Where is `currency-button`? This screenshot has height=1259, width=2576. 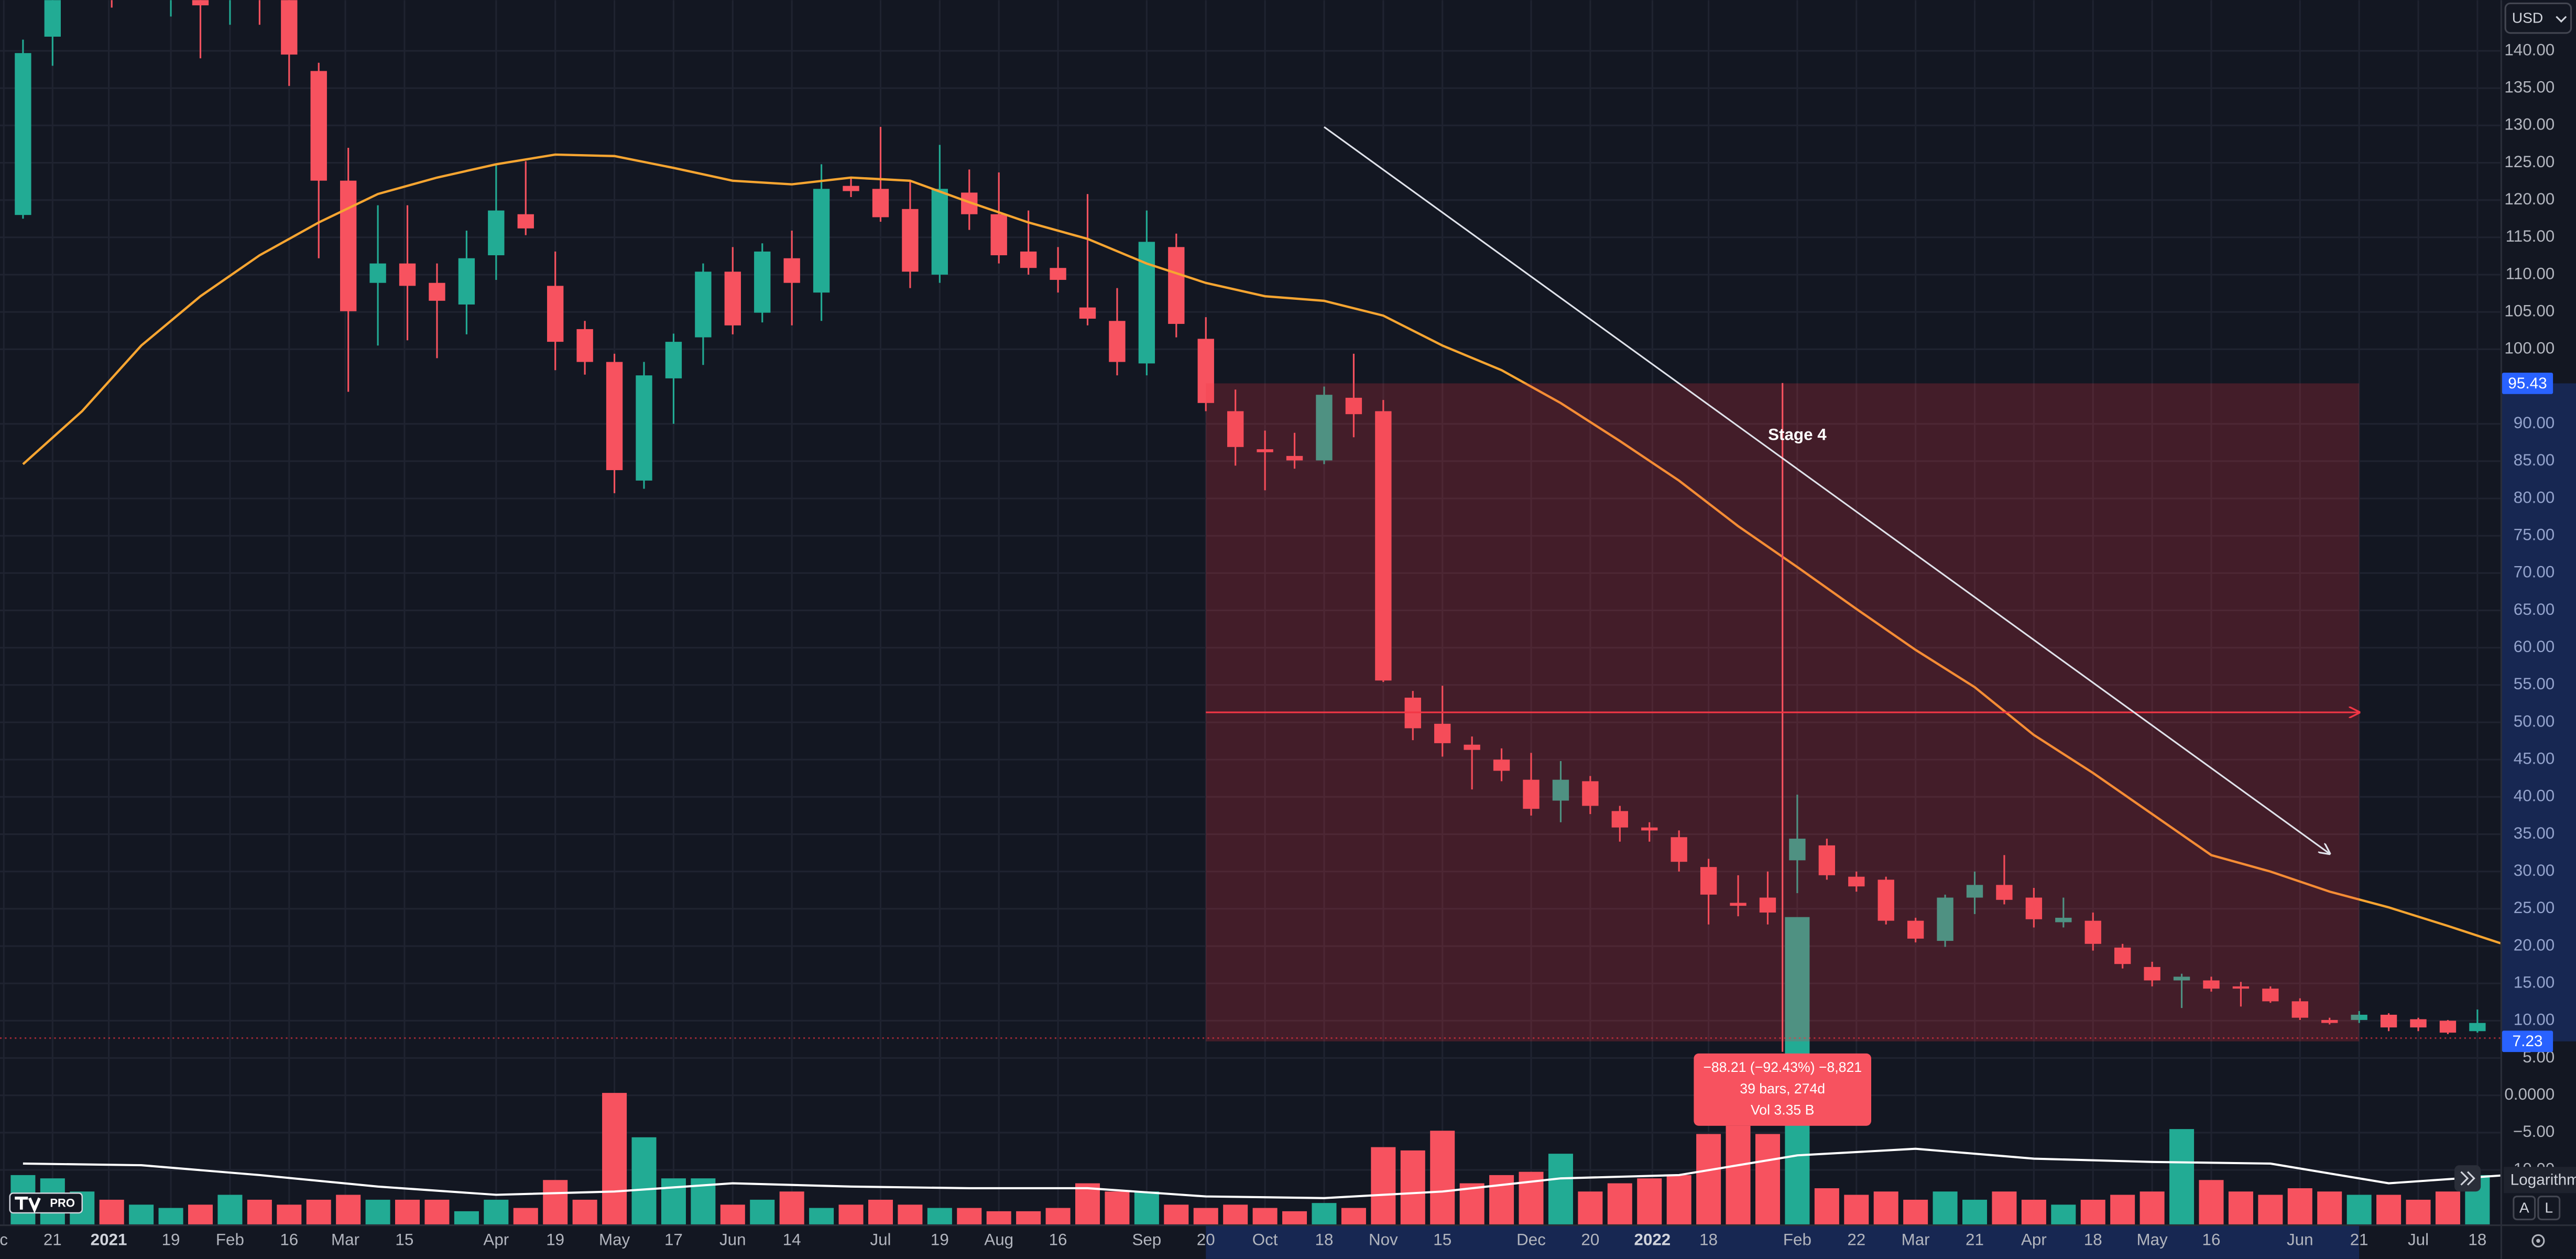
currency-button is located at coordinates (2538, 18).